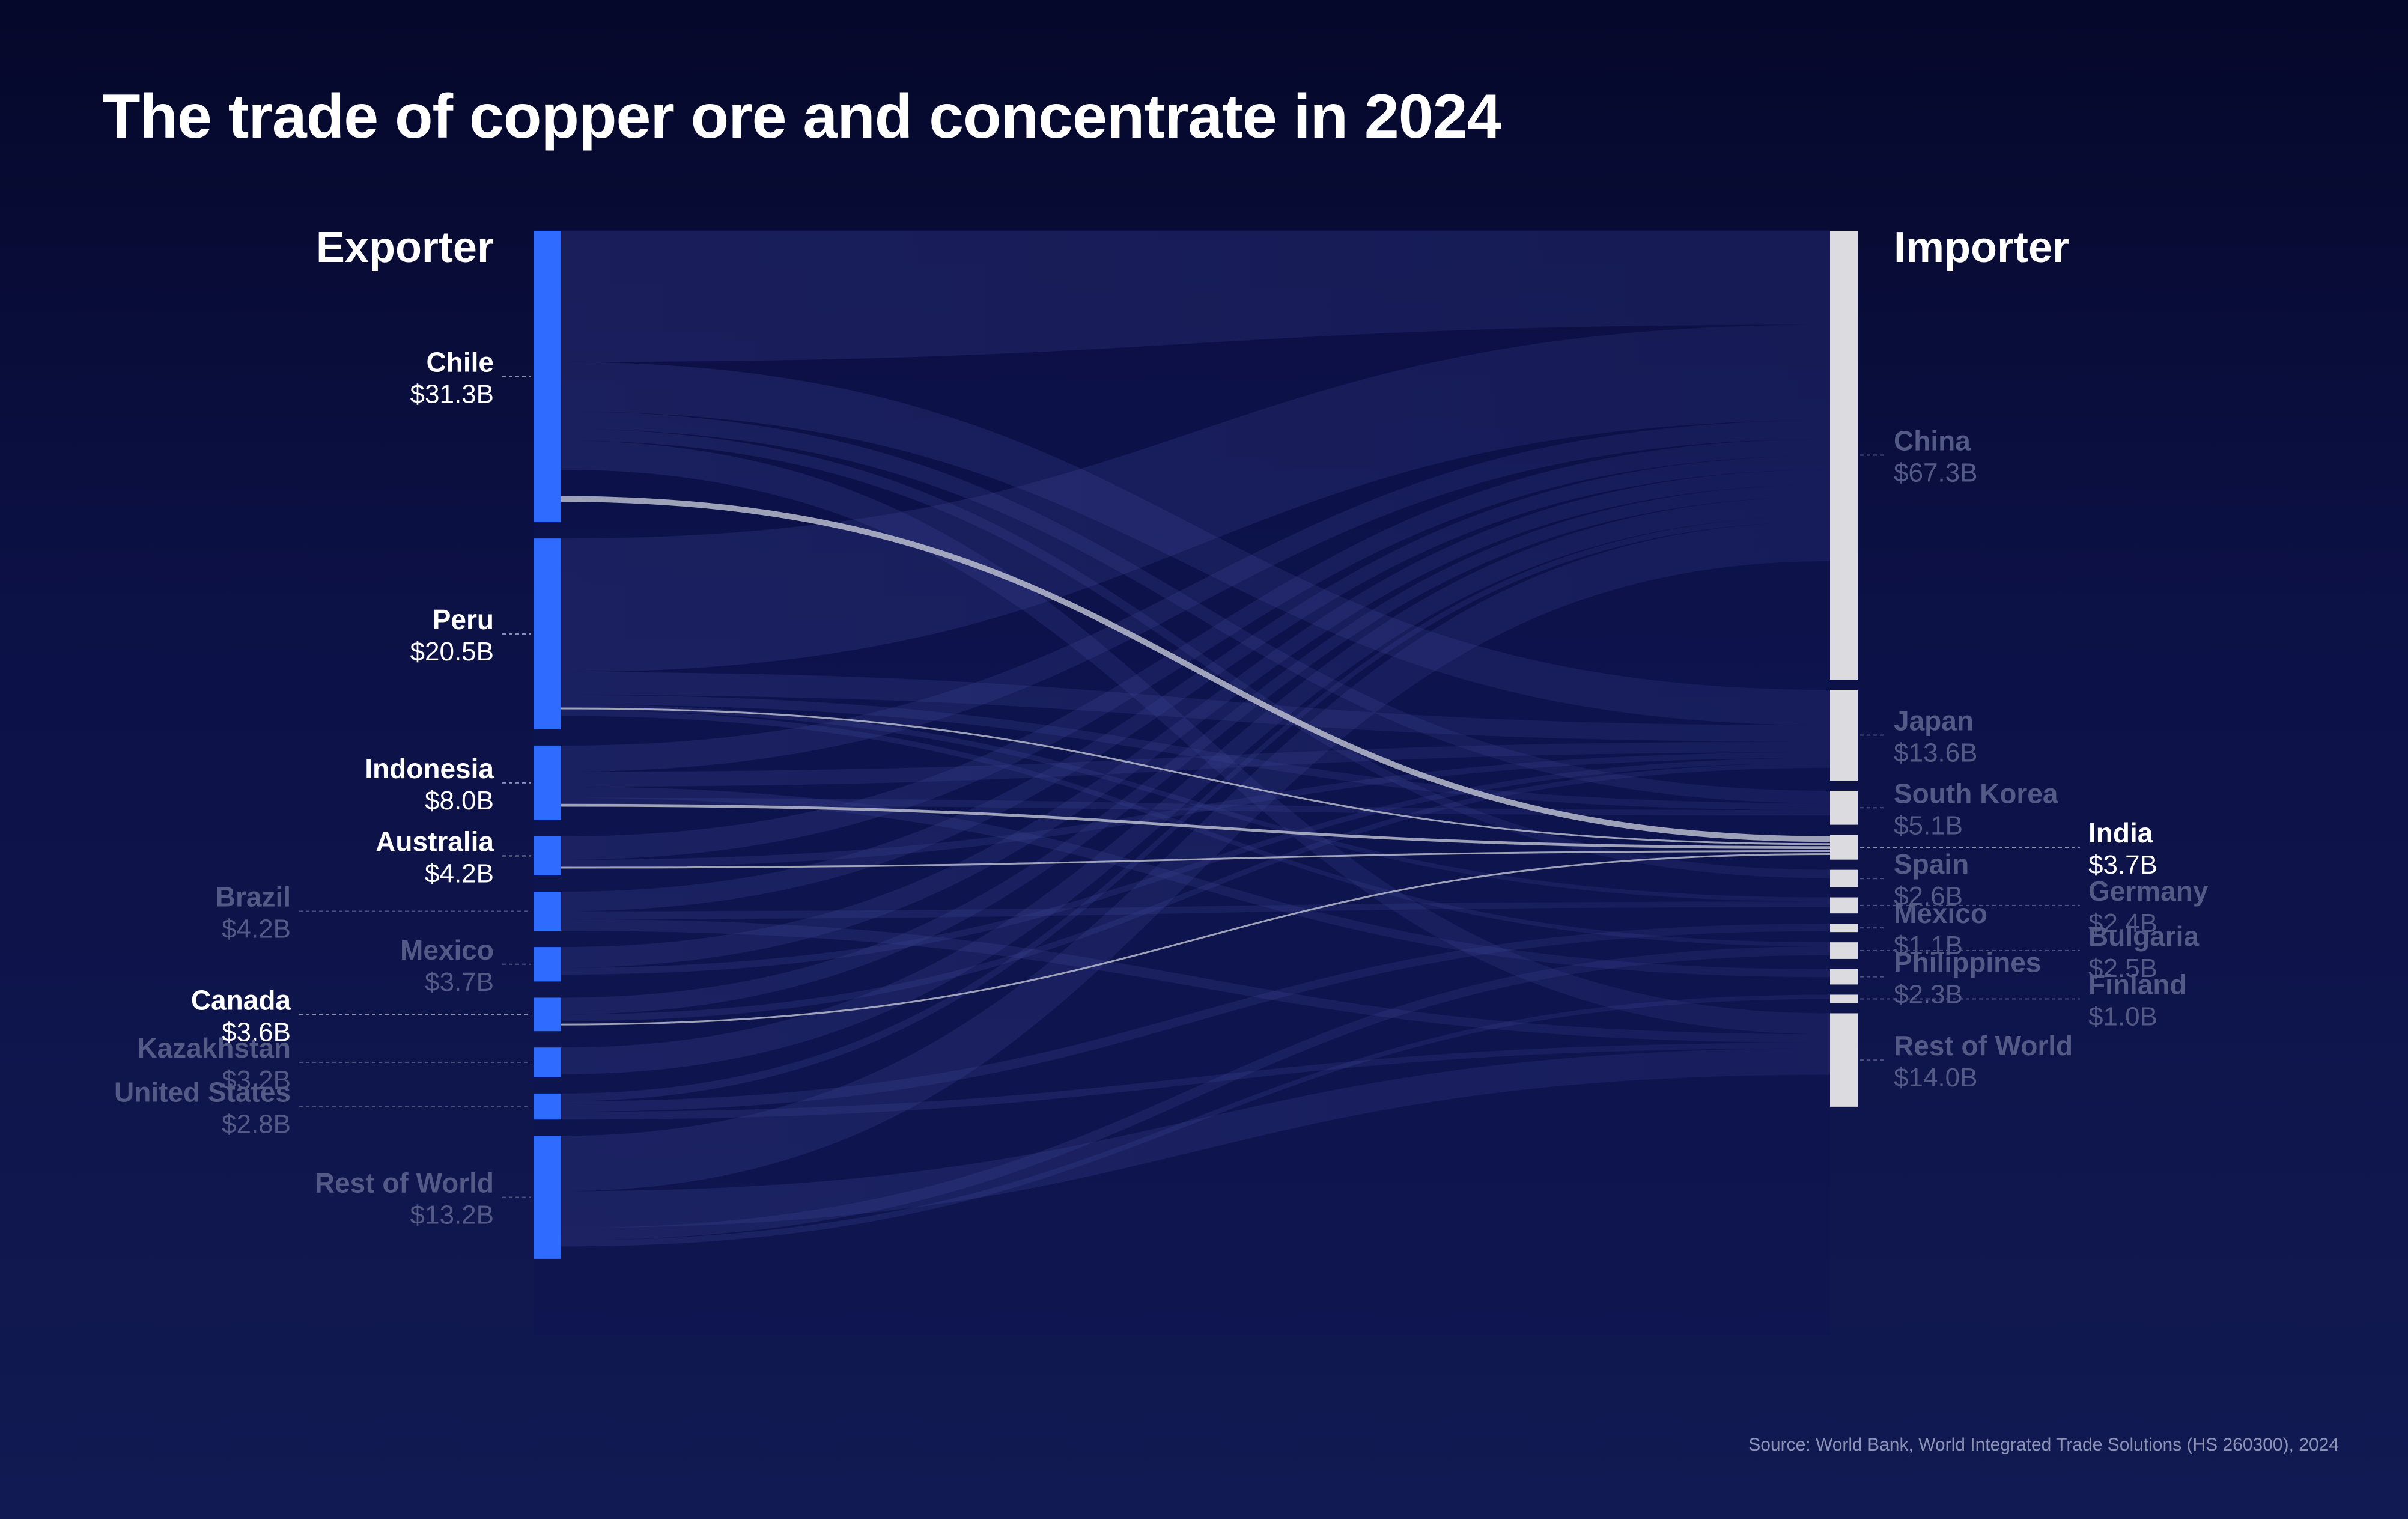  Describe the element at coordinates (405, 248) in the screenshot. I see `left-header: Exporter` at that location.